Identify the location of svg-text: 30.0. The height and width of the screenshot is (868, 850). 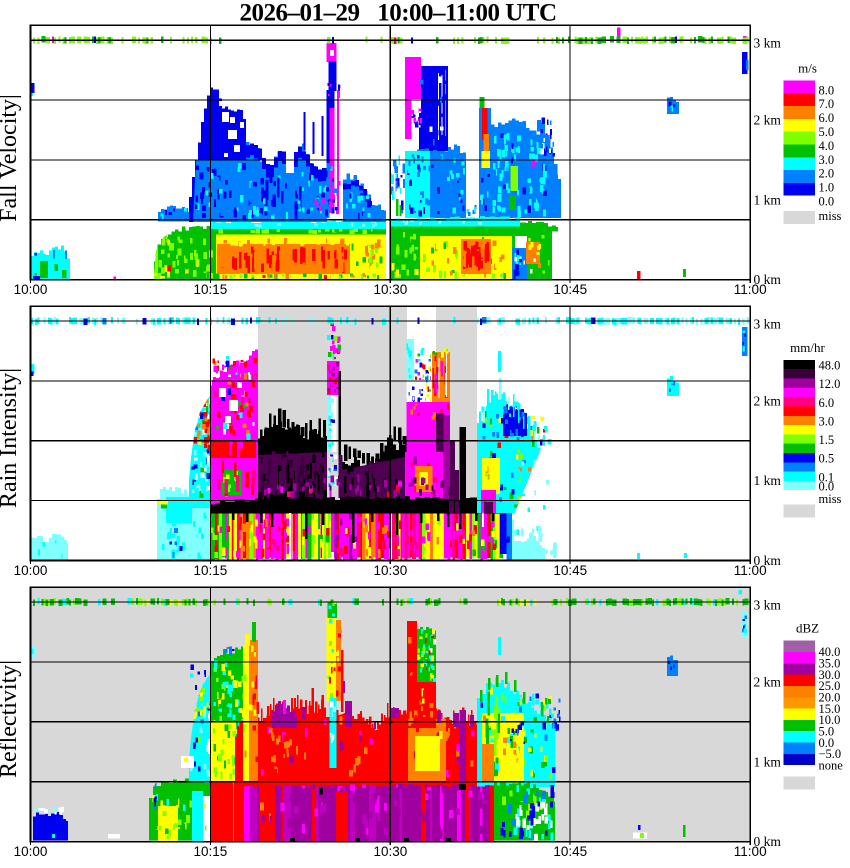
(830, 675).